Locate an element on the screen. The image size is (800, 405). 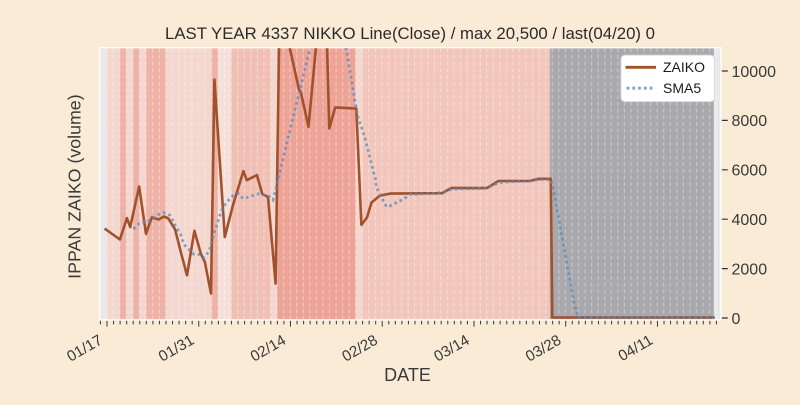
svg-text: DATE is located at coordinates (407, 375).